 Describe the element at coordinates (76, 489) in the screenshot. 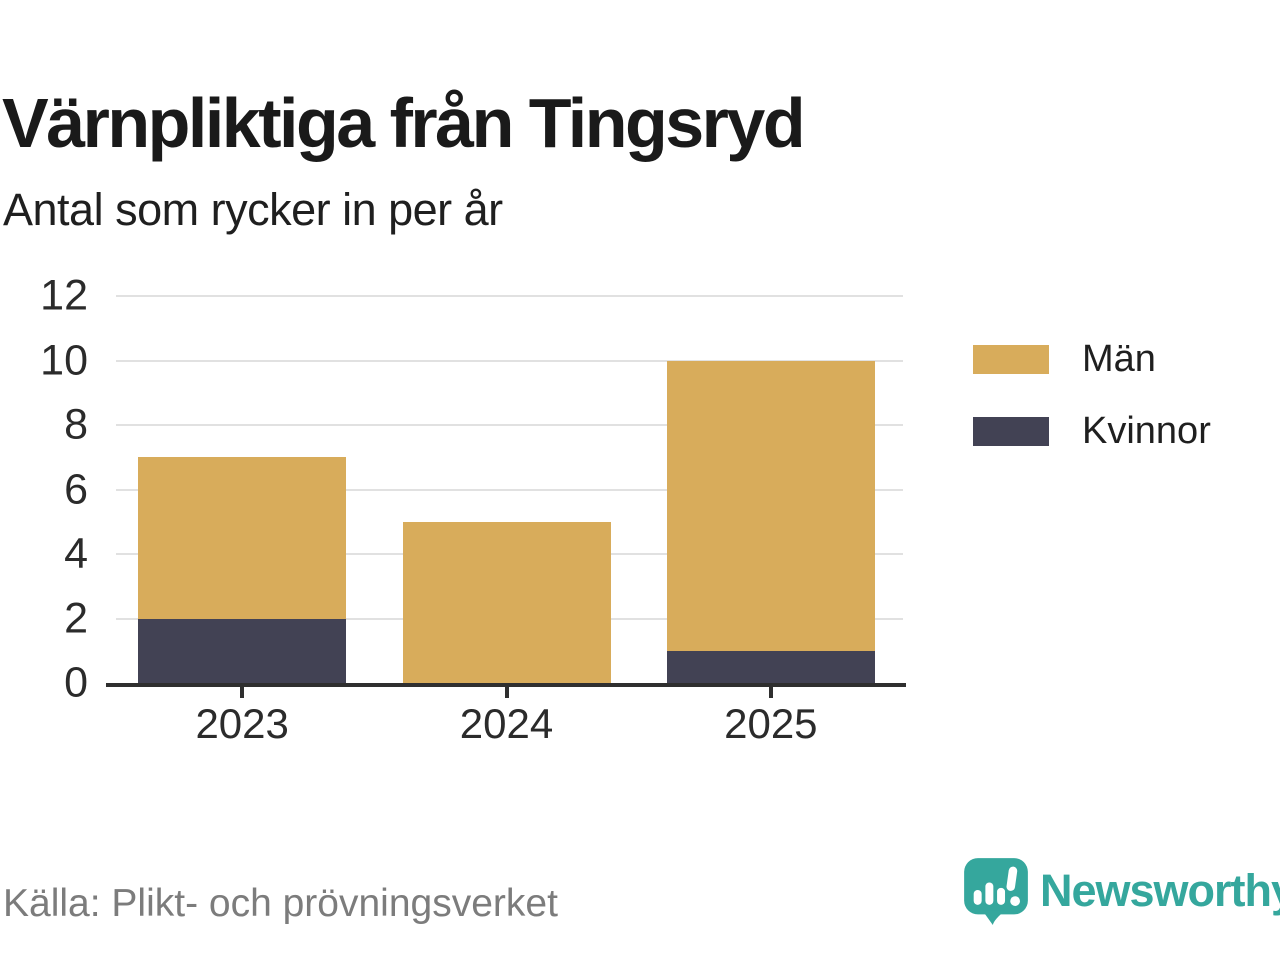

I see `y-tick-label-6: 6` at that location.